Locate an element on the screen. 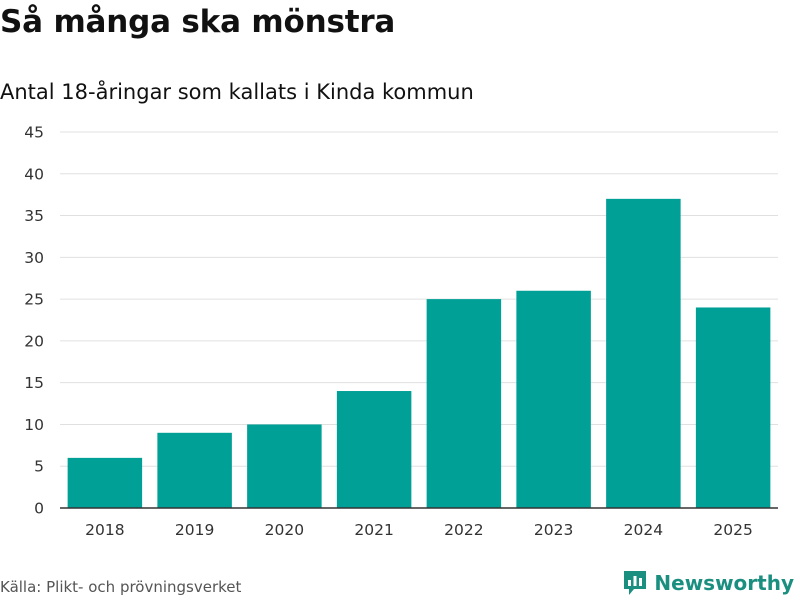  bar-chart-logo-icon is located at coordinates (635, 583).